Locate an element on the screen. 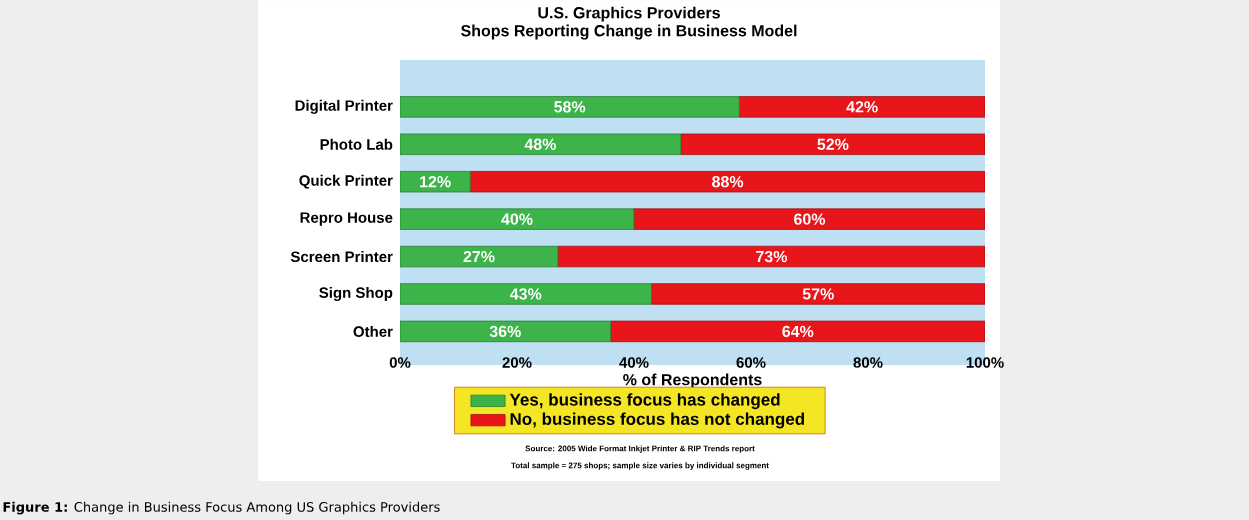  x-axis-title: % of Respondents is located at coordinates (692, 381).